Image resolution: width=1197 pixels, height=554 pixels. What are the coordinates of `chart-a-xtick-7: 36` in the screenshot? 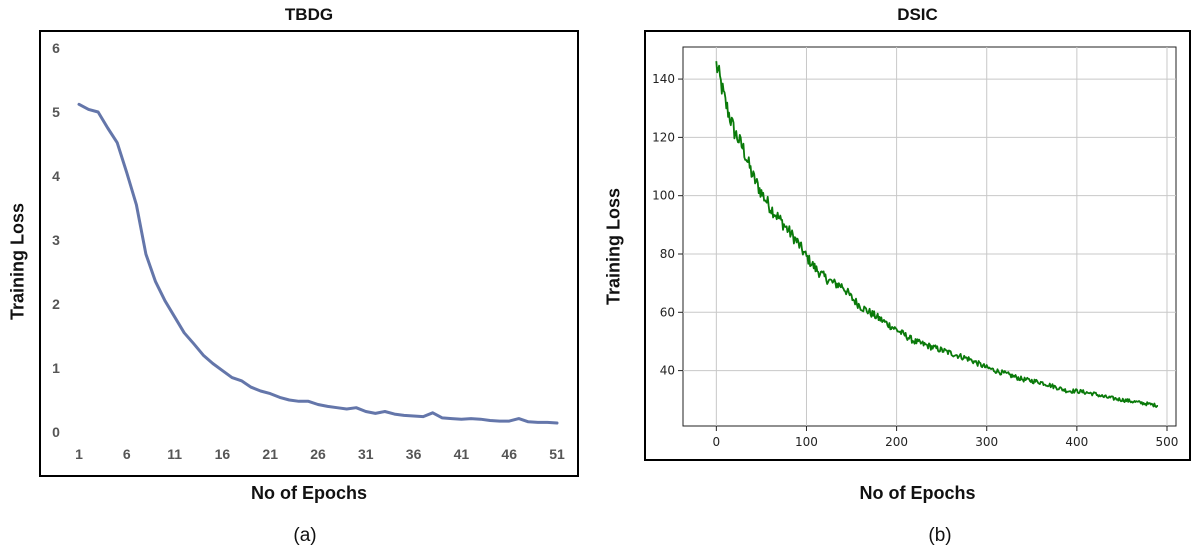 It's located at (414, 454).